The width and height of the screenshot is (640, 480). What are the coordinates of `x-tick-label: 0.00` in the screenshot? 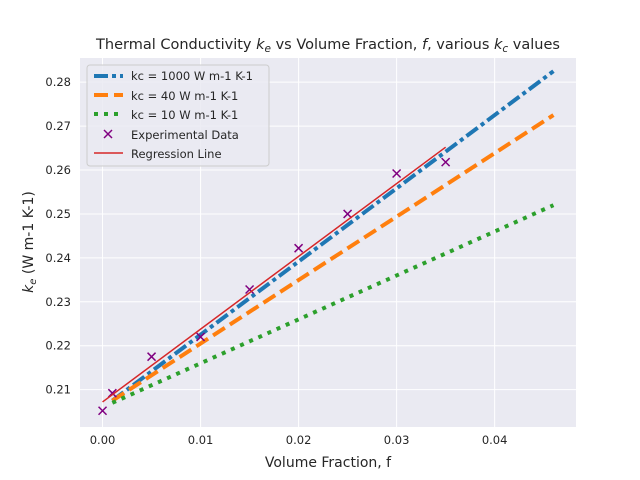 It's located at (103, 440).